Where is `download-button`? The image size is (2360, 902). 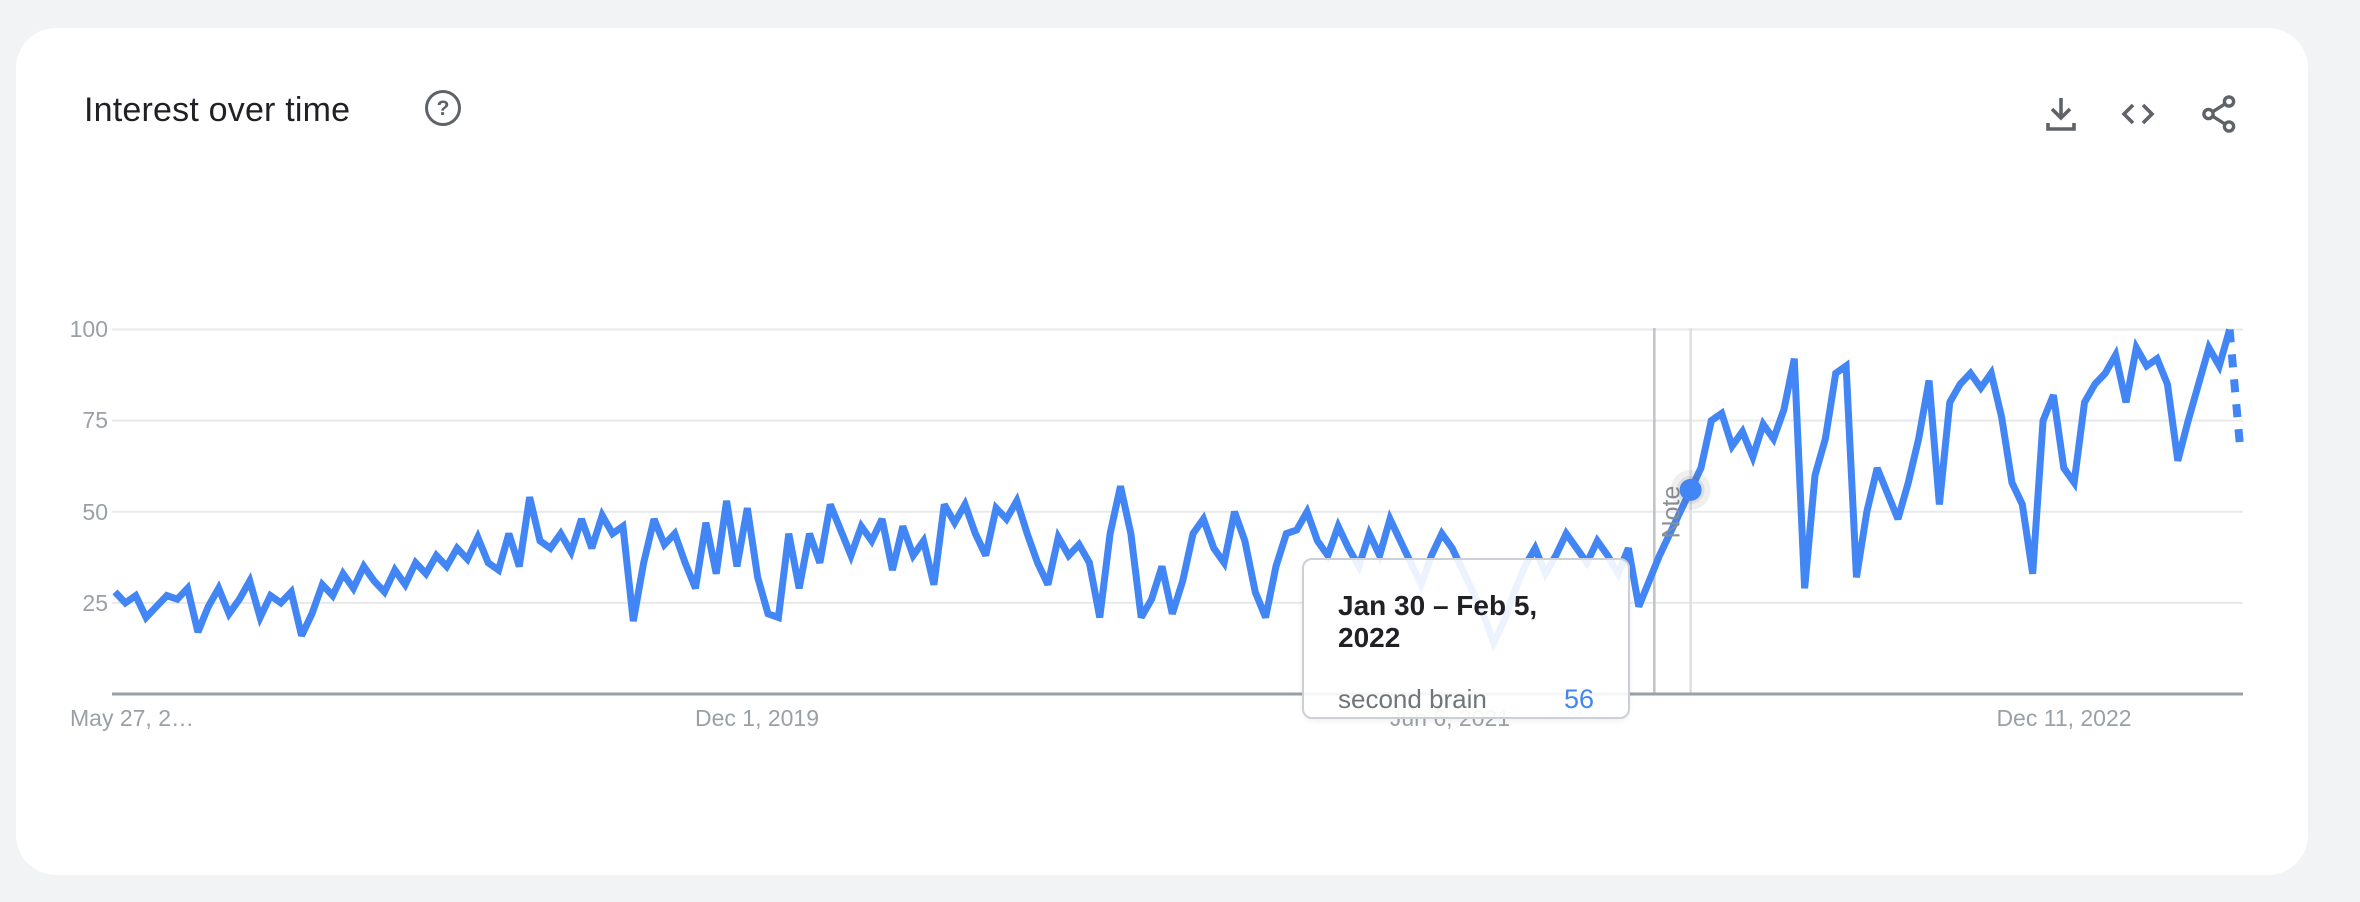
download-button is located at coordinates (2061, 114).